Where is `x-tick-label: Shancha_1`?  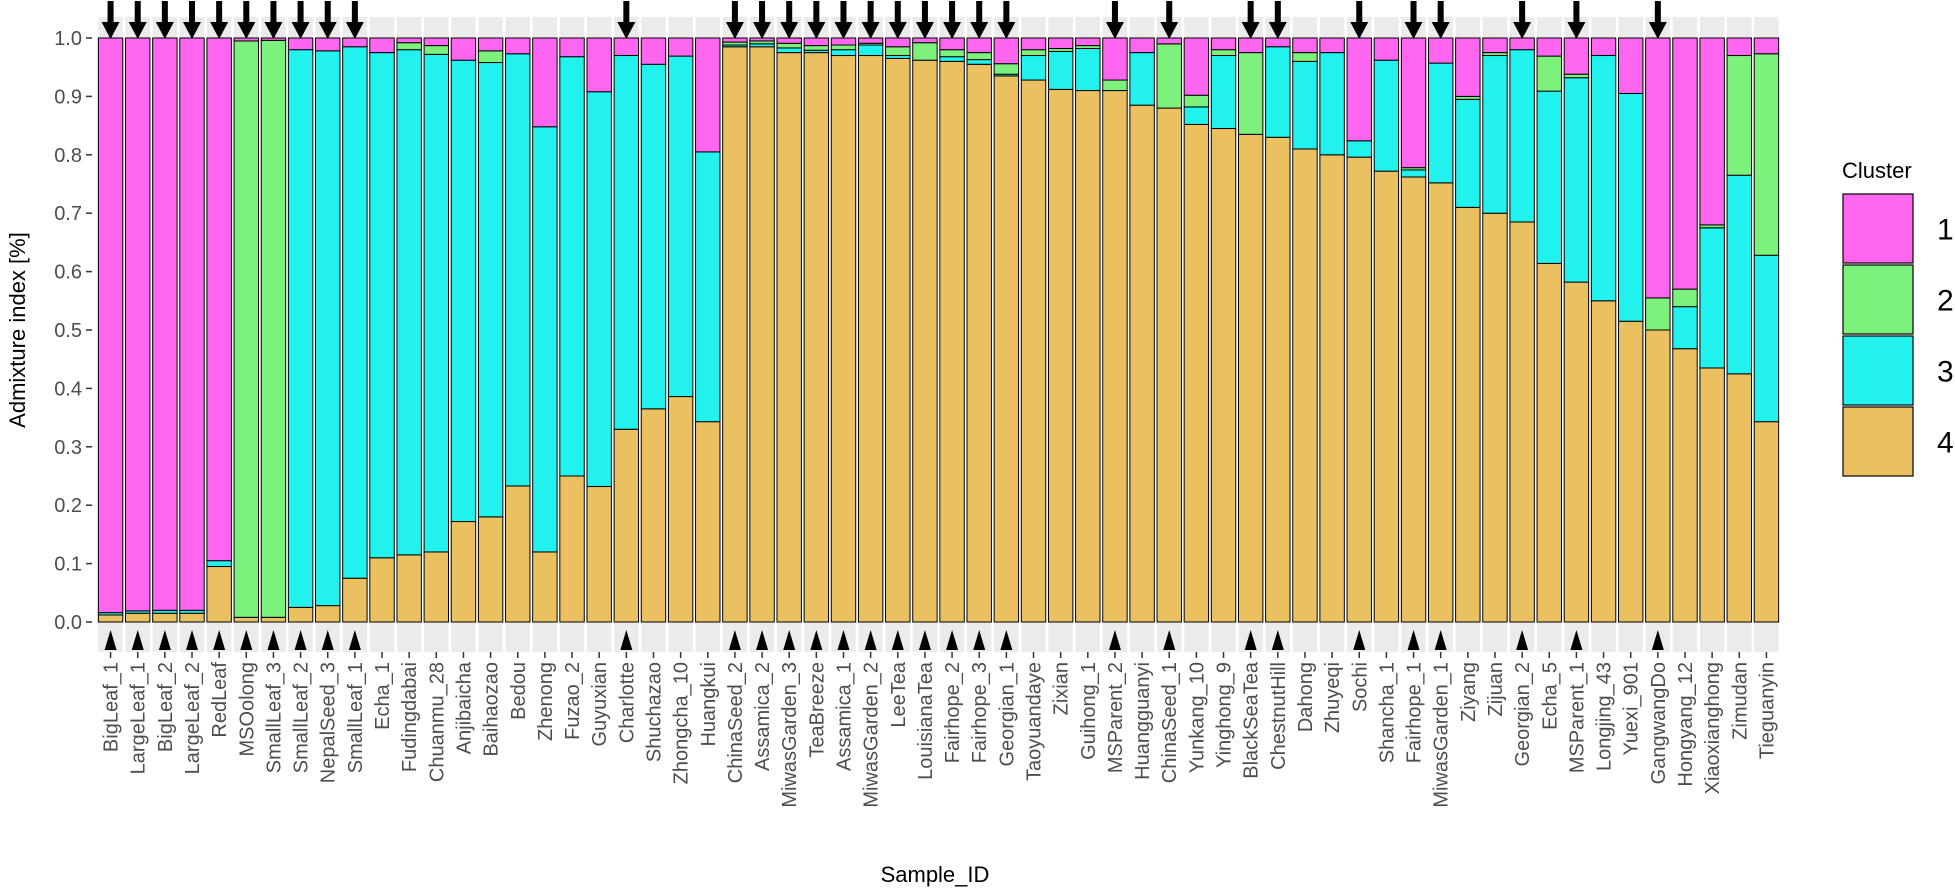
x-tick-label: Shancha_1 is located at coordinates (1387, 712).